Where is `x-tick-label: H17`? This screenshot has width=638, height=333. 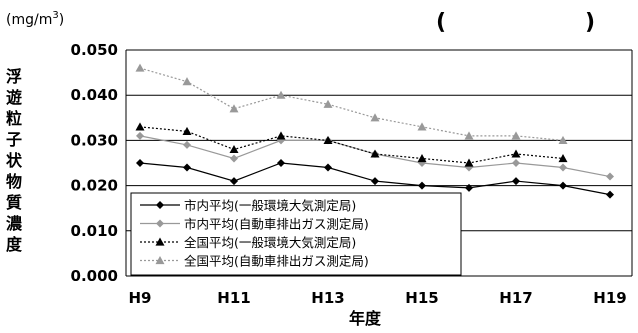 x-tick-label: H17 is located at coordinates (515, 298).